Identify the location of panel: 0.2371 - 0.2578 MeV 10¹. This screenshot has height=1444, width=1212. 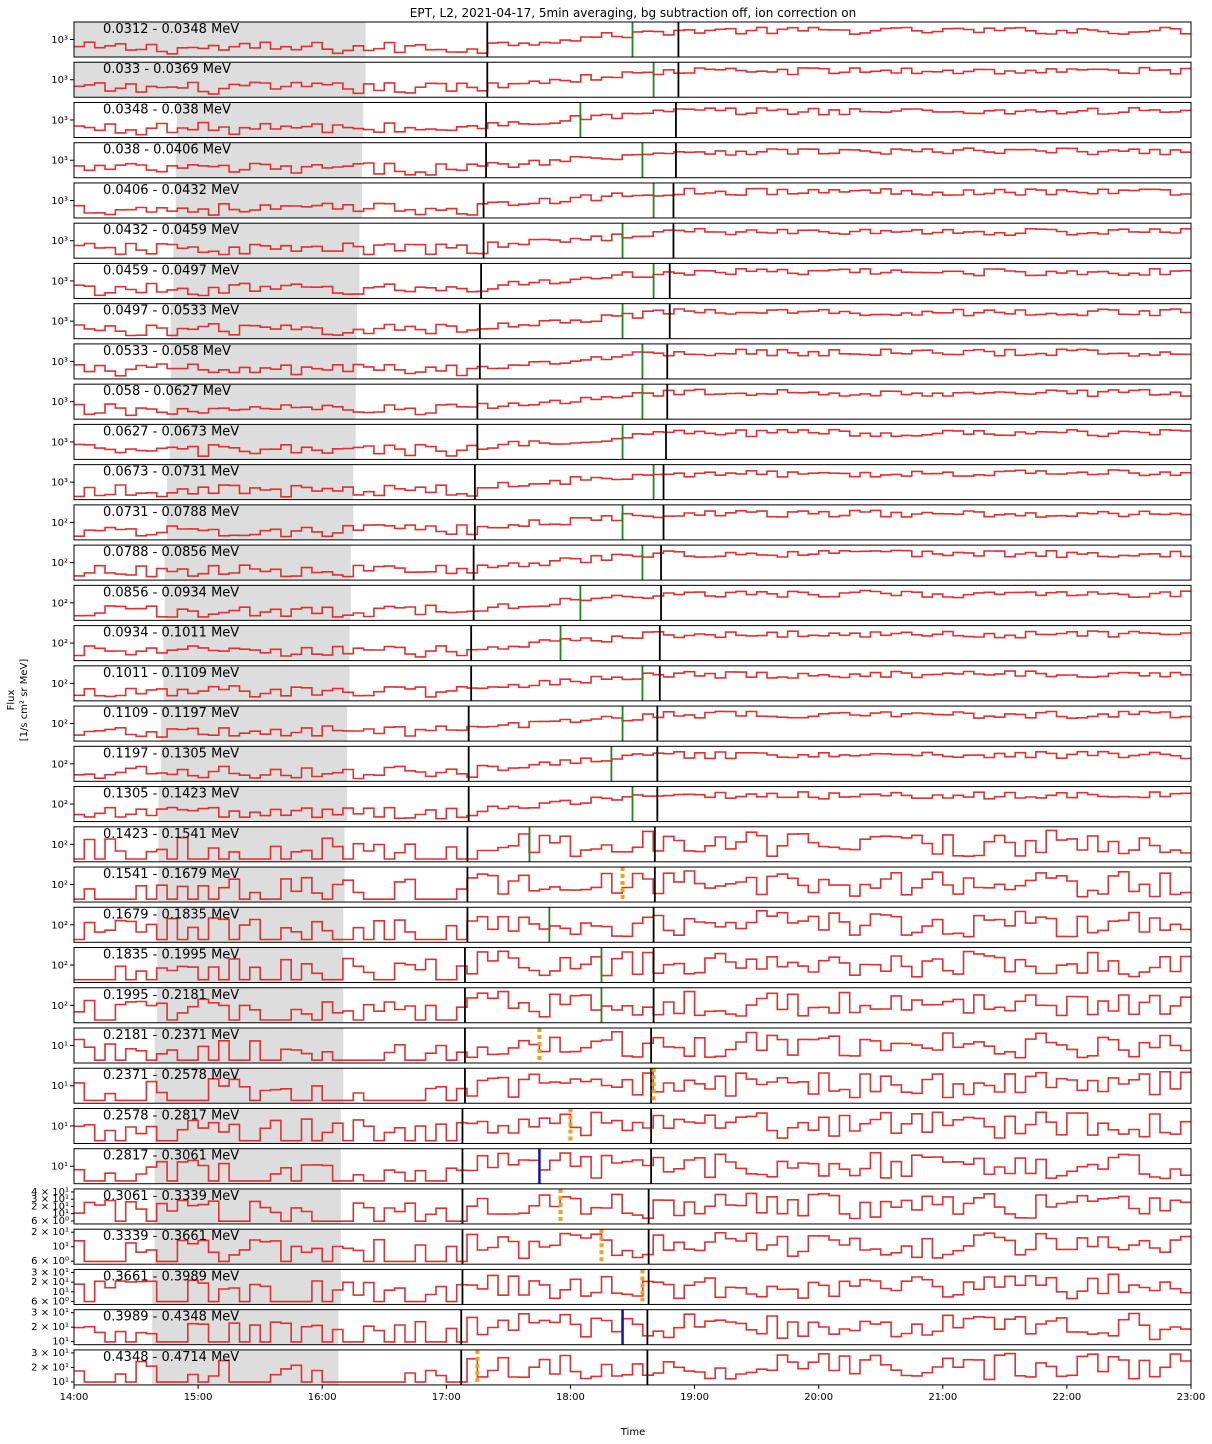
(621, 1085).